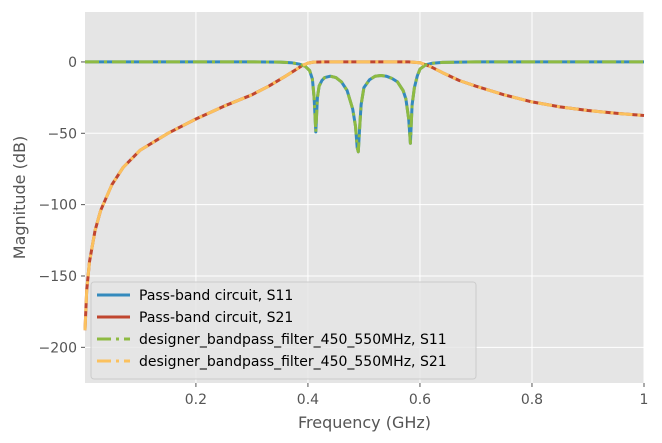  I want to click on y-tick-label: −50, so click(62, 134).